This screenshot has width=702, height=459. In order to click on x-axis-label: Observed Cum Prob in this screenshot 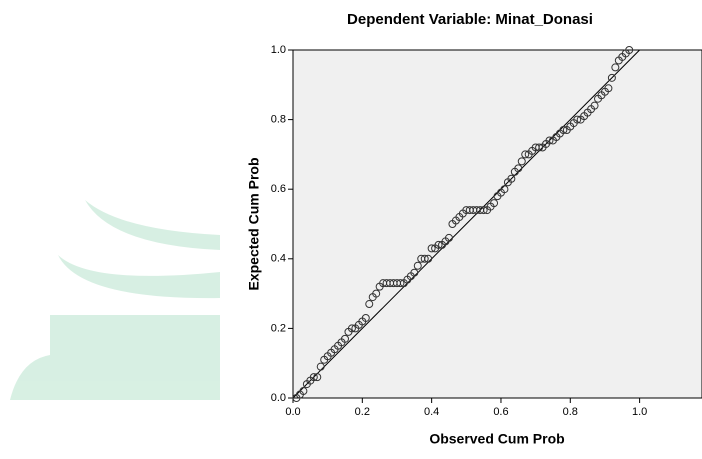, I will do `click(496, 439)`.